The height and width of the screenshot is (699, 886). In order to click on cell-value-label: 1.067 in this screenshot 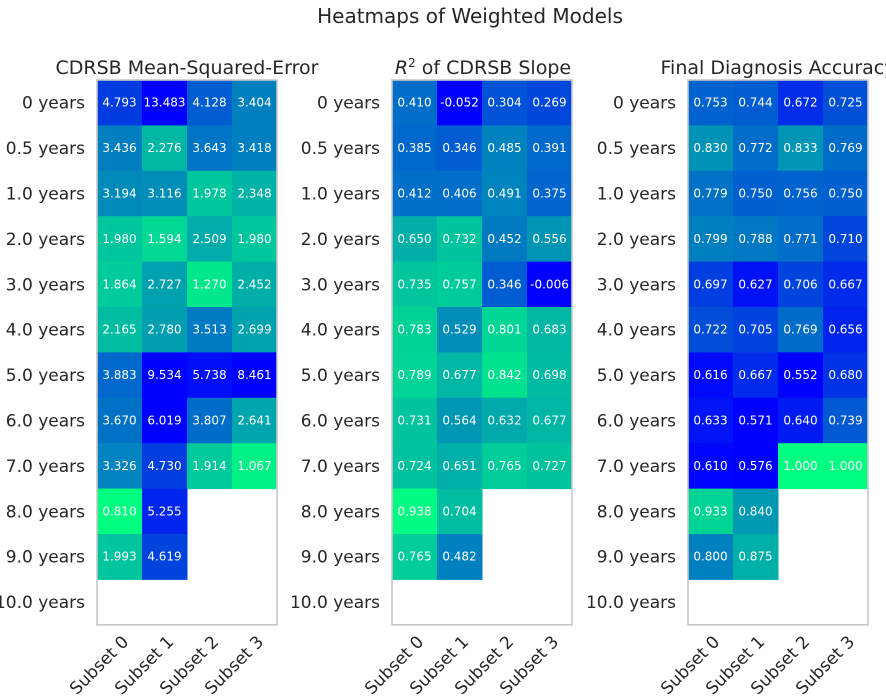, I will do `click(254, 466)`.